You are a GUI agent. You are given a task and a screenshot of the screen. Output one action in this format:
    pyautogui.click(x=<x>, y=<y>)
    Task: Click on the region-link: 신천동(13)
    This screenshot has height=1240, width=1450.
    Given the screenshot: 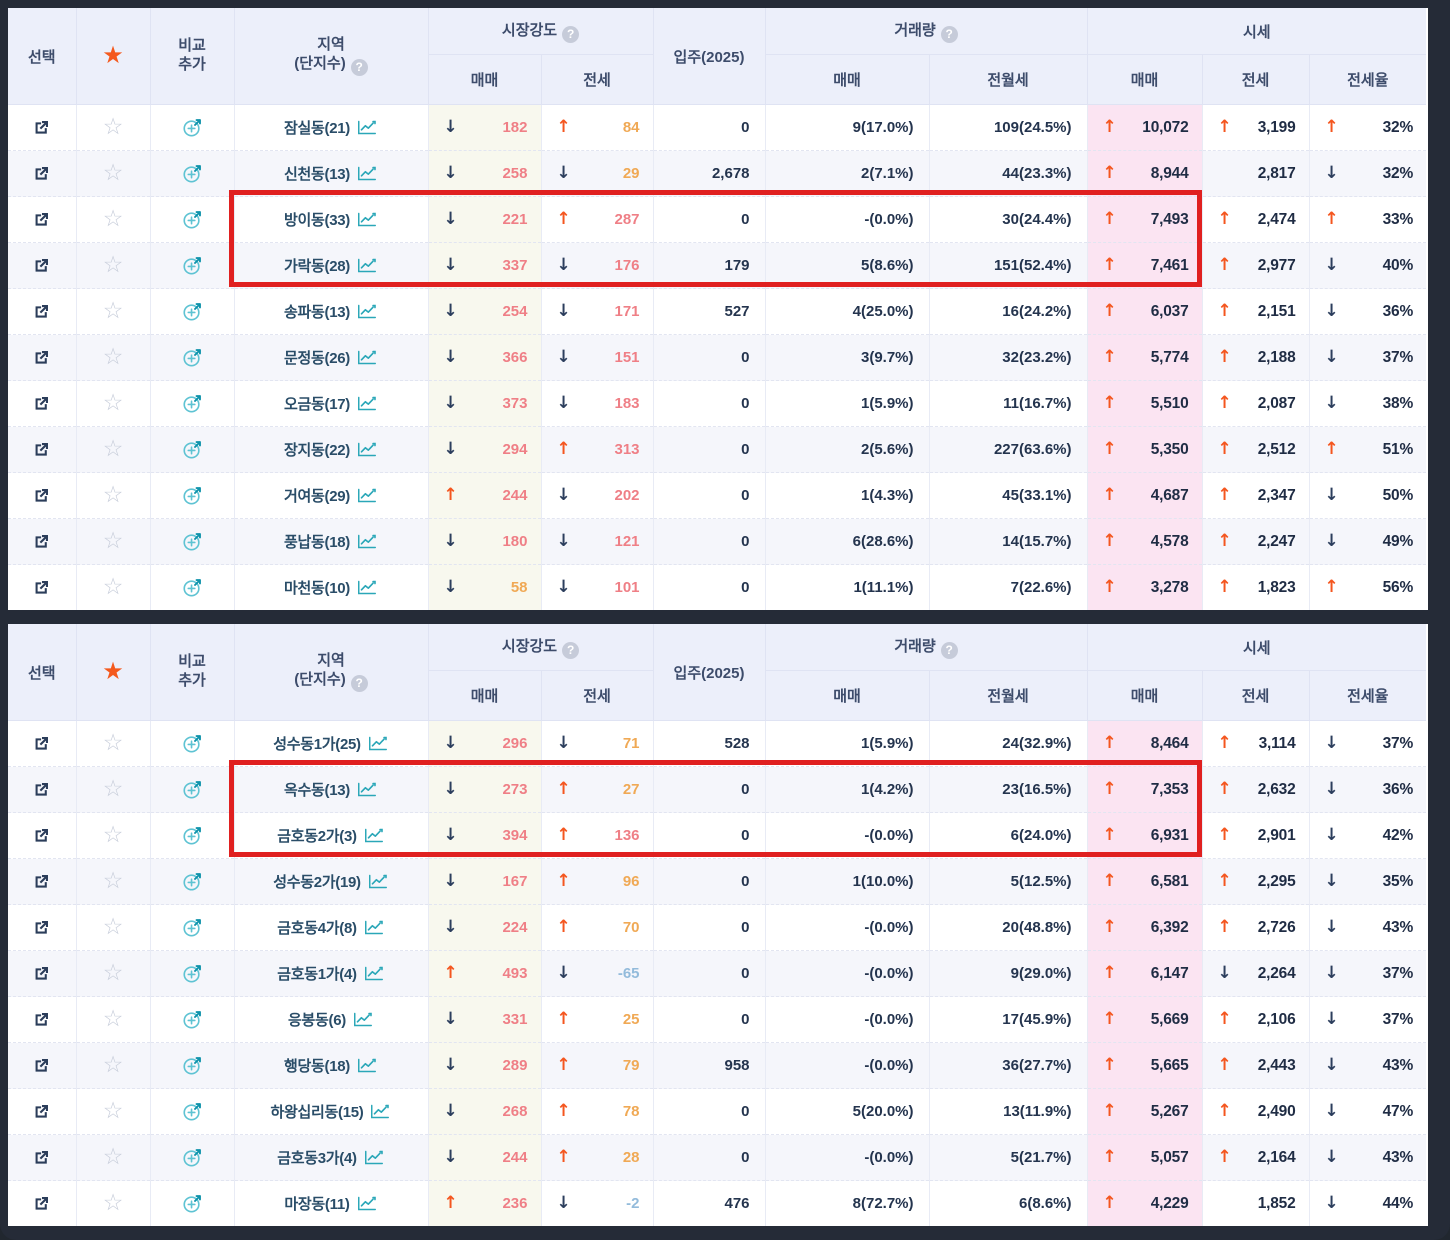 What is the action you would take?
    pyautogui.click(x=317, y=174)
    